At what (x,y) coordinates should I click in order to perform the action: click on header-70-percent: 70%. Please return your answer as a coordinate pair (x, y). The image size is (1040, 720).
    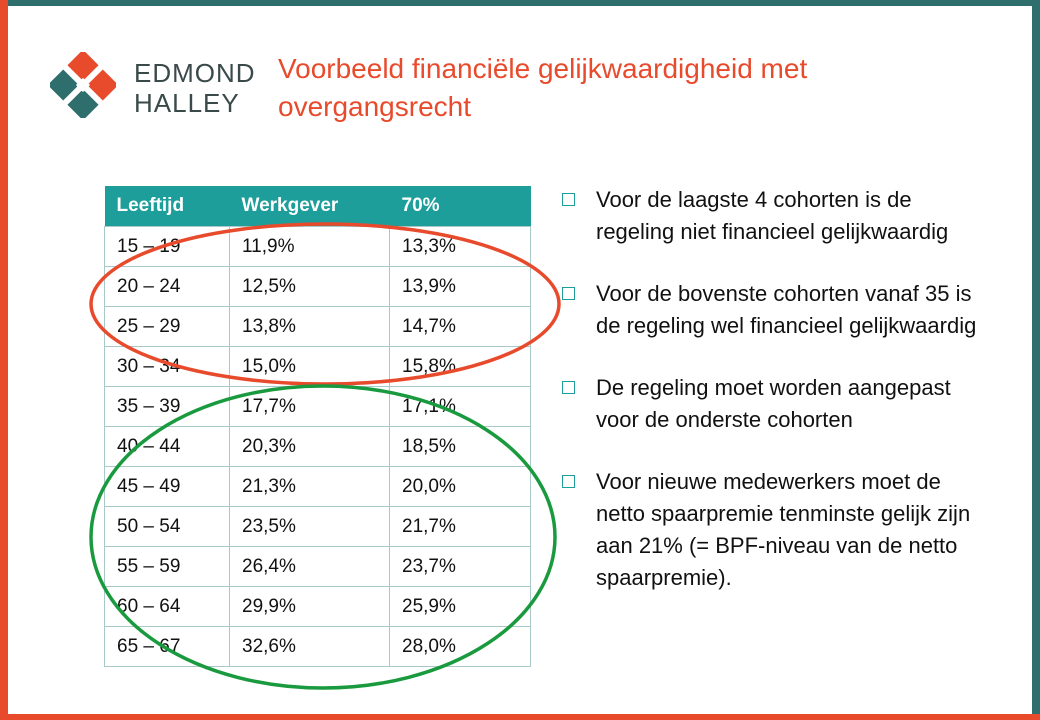
    Looking at the image, I should click on (460, 206).